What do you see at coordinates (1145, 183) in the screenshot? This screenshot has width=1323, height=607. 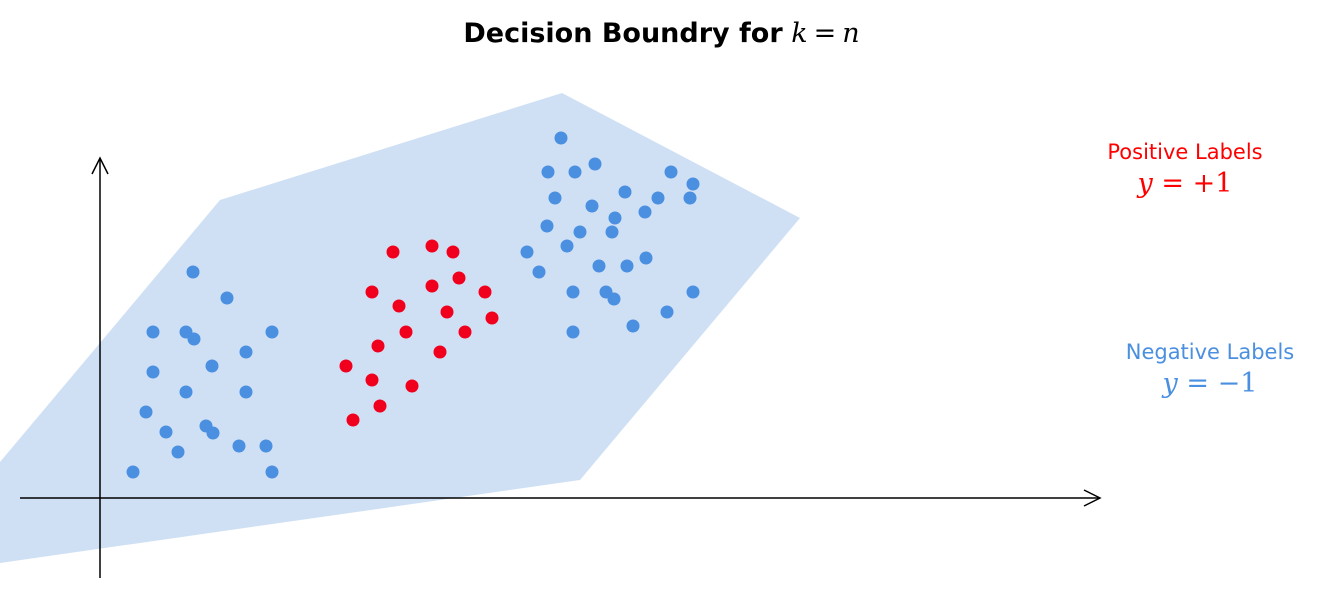 I see `legend-positive-var: y` at bounding box center [1145, 183].